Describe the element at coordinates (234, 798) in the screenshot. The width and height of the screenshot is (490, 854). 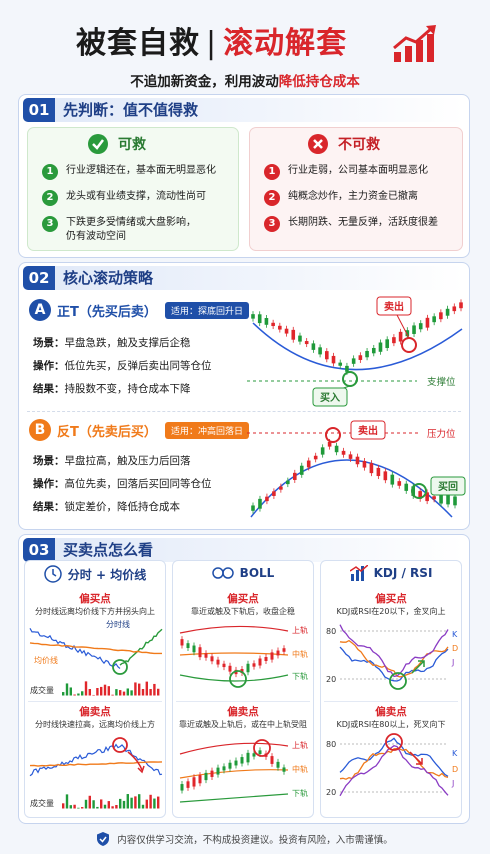
I see `lower-band` at that location.